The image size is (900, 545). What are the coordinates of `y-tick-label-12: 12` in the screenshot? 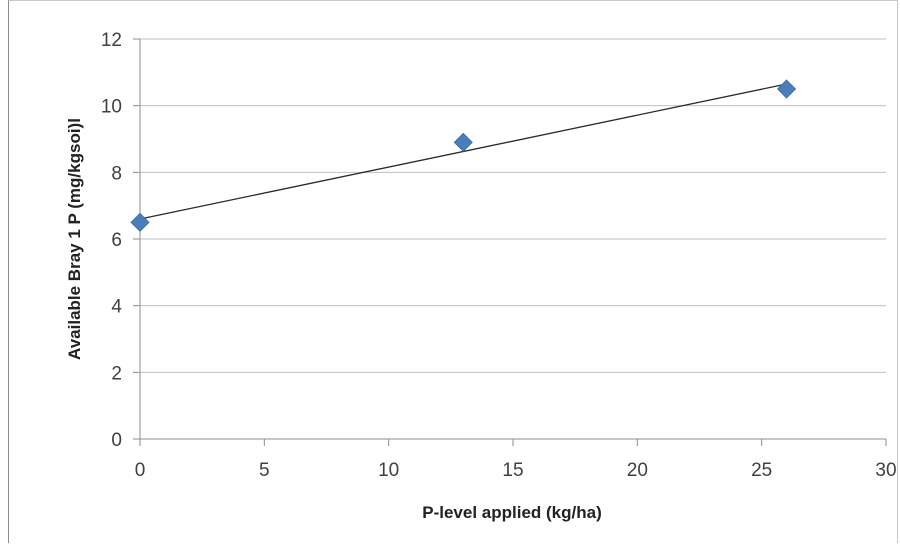 It's located at (111, 40).